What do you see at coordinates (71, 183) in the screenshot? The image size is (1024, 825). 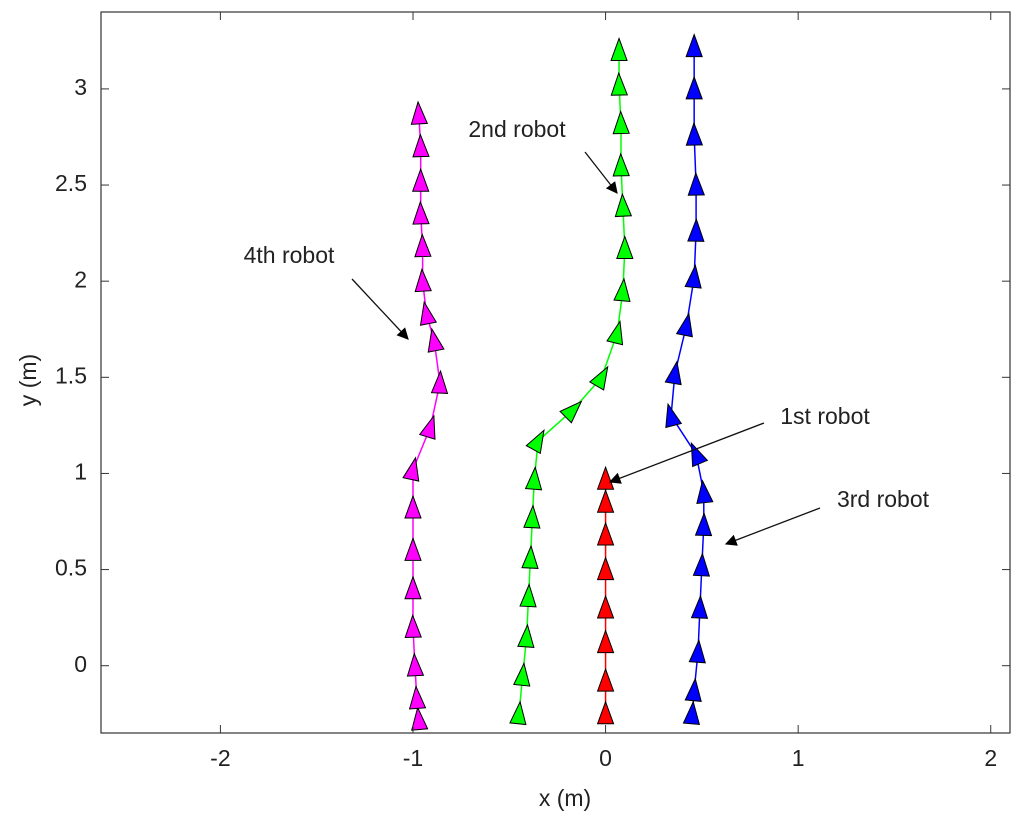 I see `y-tick-label: 2.5` at bounding box center [71, 183].